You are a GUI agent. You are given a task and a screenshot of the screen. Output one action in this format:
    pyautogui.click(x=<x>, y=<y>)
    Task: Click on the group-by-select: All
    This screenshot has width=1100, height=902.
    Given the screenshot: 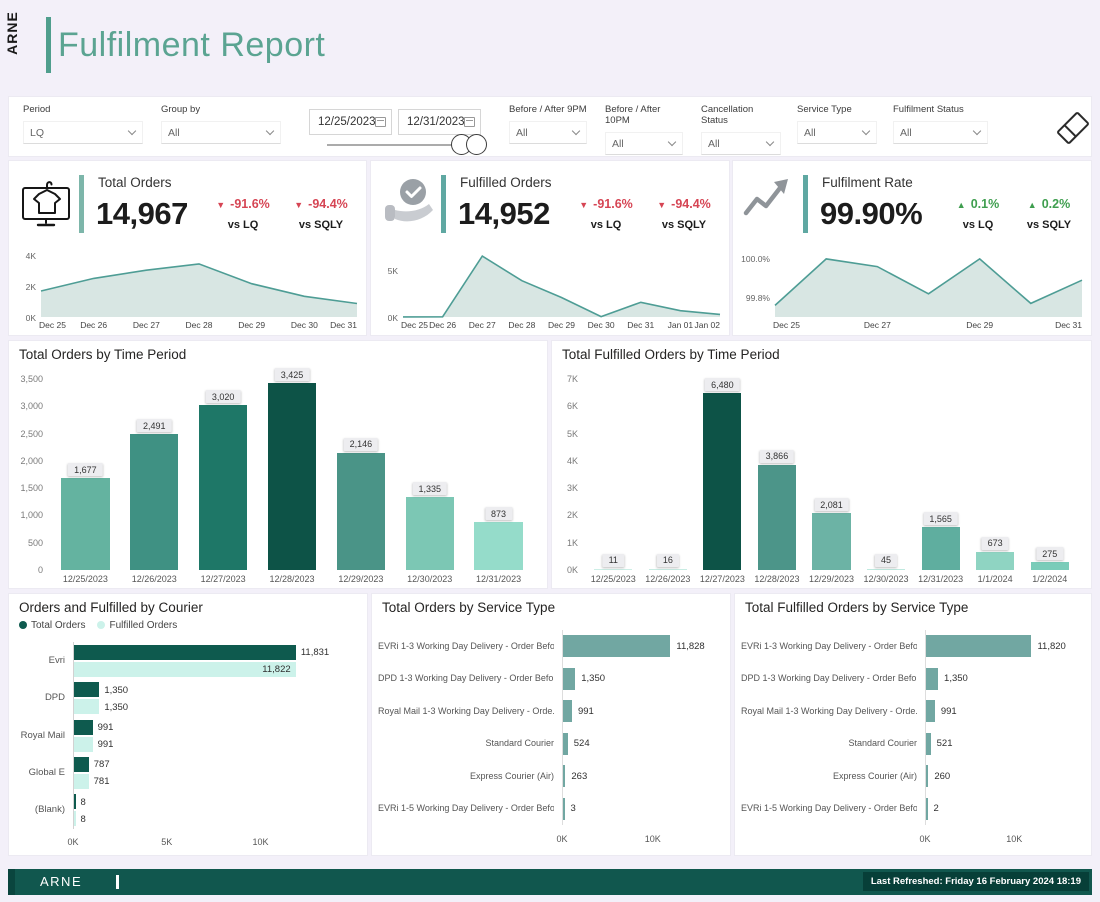 What is the action you would take?
    pyautogui.click(x=221, y=132)
    